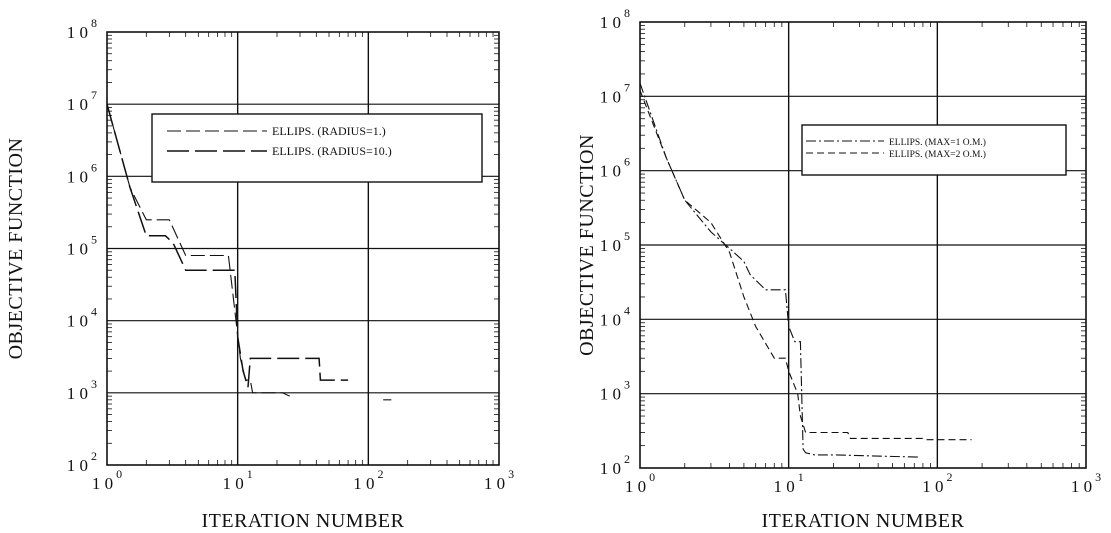  I want to click on legend: ELLIPS. (RADIUS=1.) ELLIPS. (RADIUS=10.), so click(317, 148).